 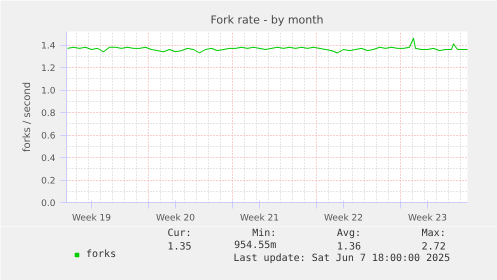 What do you see at coordinates (264, 233) in the screenshot?
I see `text: Min:` at bounding box center [264, 233].